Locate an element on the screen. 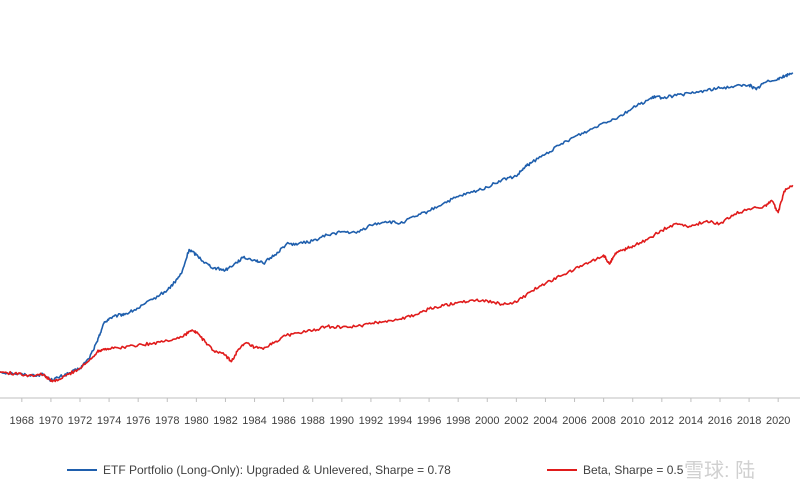  x-tick-label: 2012 is located at coordinates (662, 421).